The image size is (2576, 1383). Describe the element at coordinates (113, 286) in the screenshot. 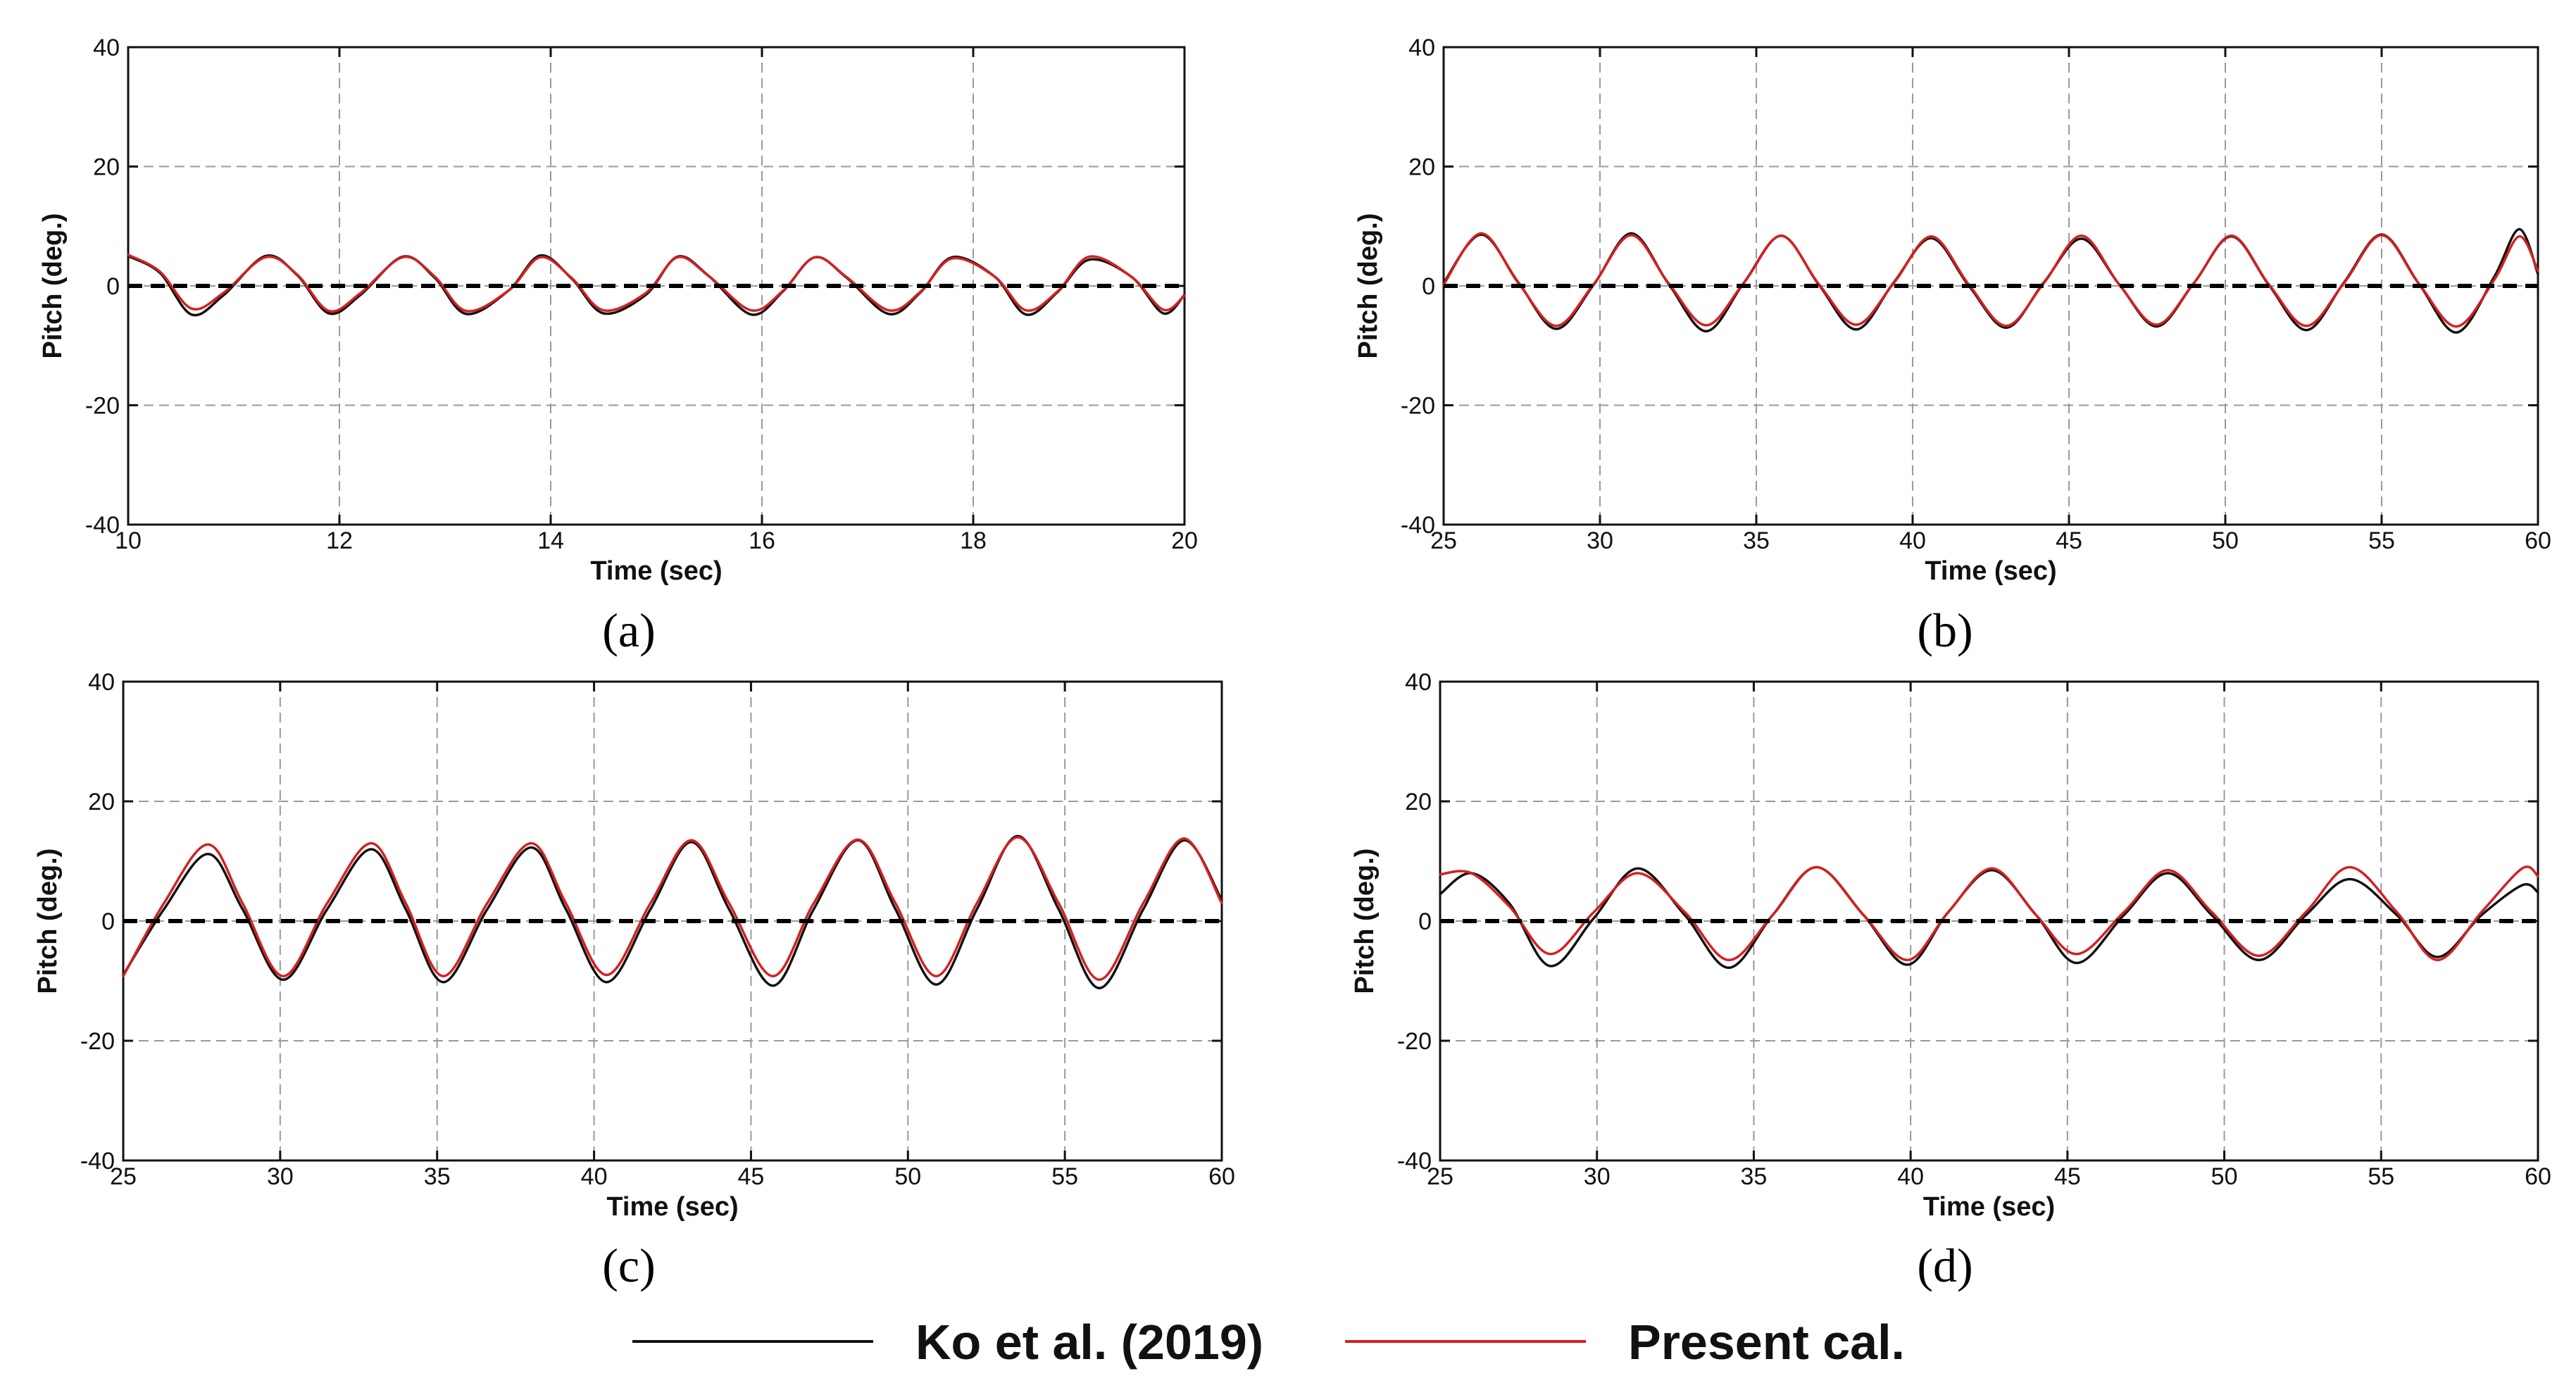

I see `y-tick-label-a-2: 0` at that location.